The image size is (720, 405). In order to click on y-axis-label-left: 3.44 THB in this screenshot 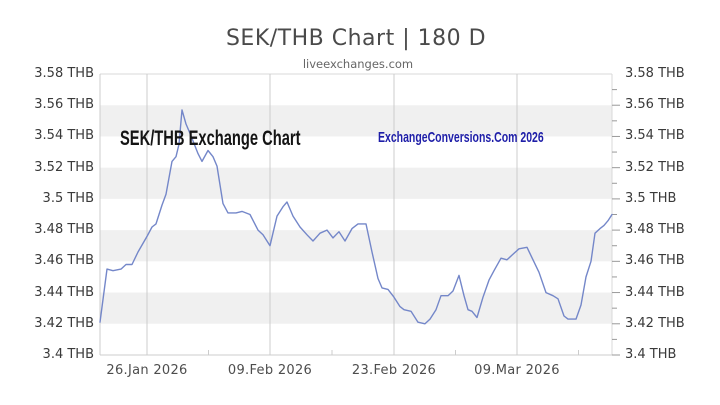, I will do `click(64, 292)`.